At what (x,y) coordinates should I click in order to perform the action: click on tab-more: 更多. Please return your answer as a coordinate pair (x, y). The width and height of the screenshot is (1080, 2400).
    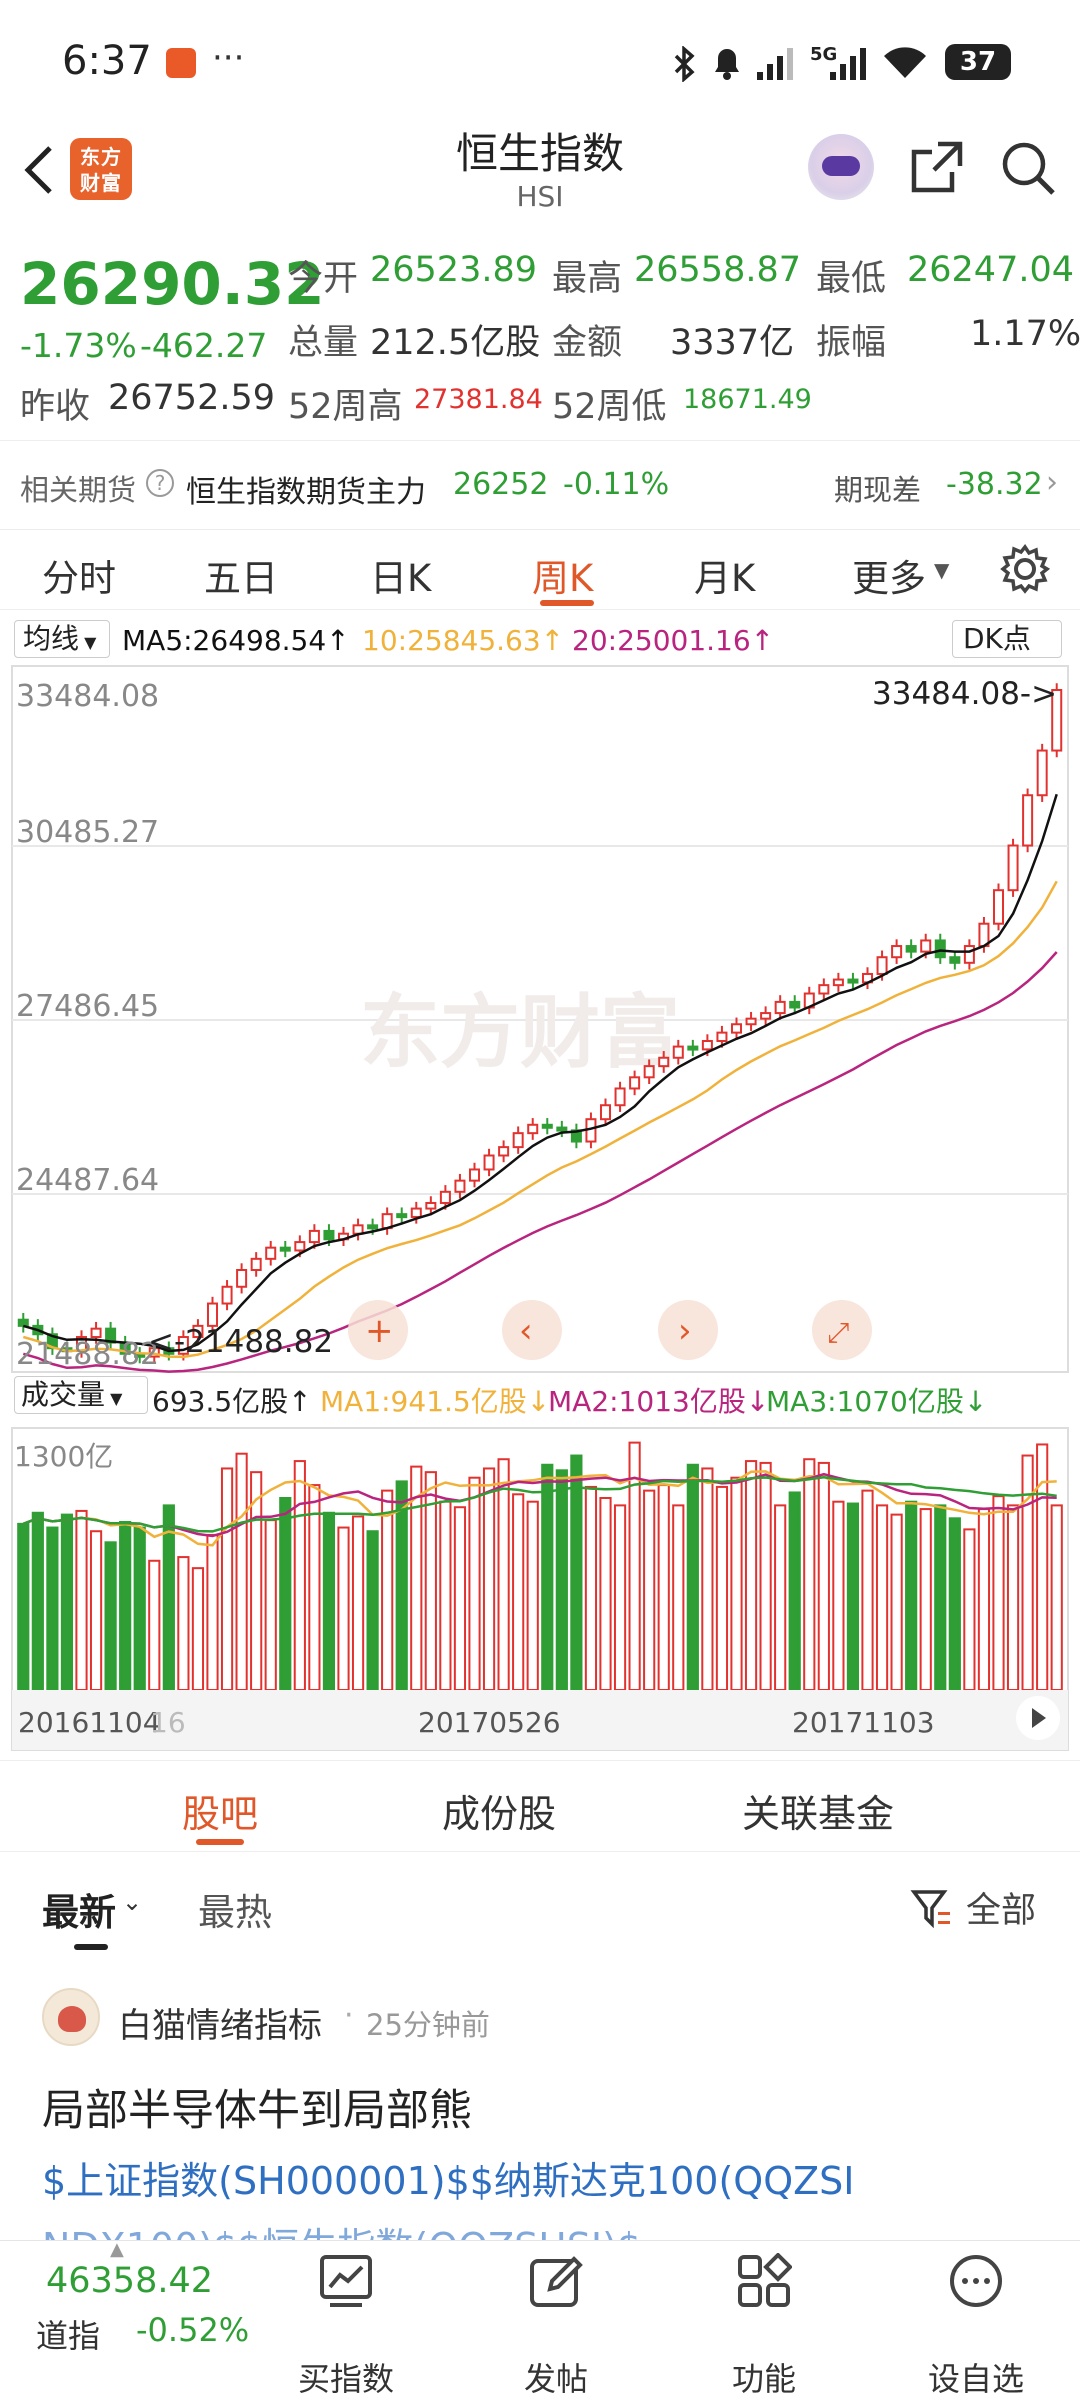
    Looking at the image, I should click on (889, 578).